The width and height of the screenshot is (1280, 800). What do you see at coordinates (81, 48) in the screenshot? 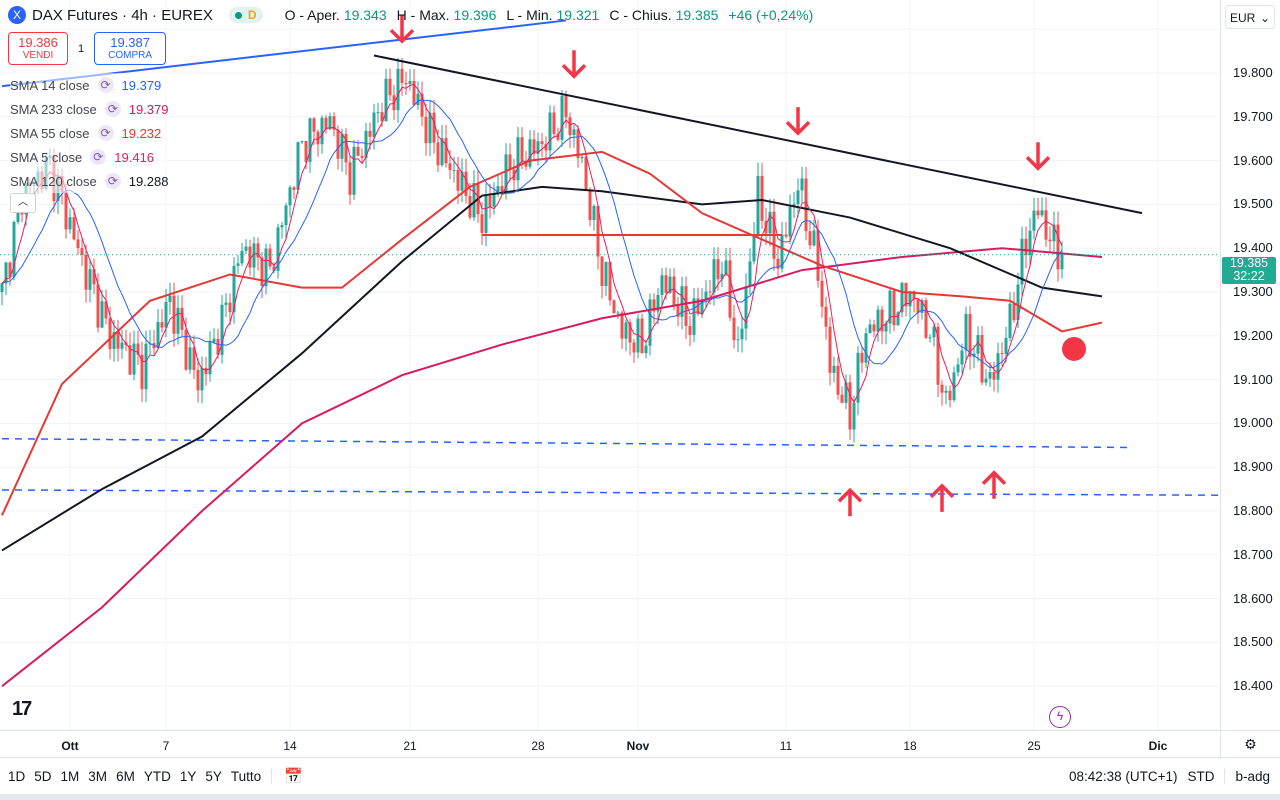
I see `quantity: 1` at bounding box center [81, 48].